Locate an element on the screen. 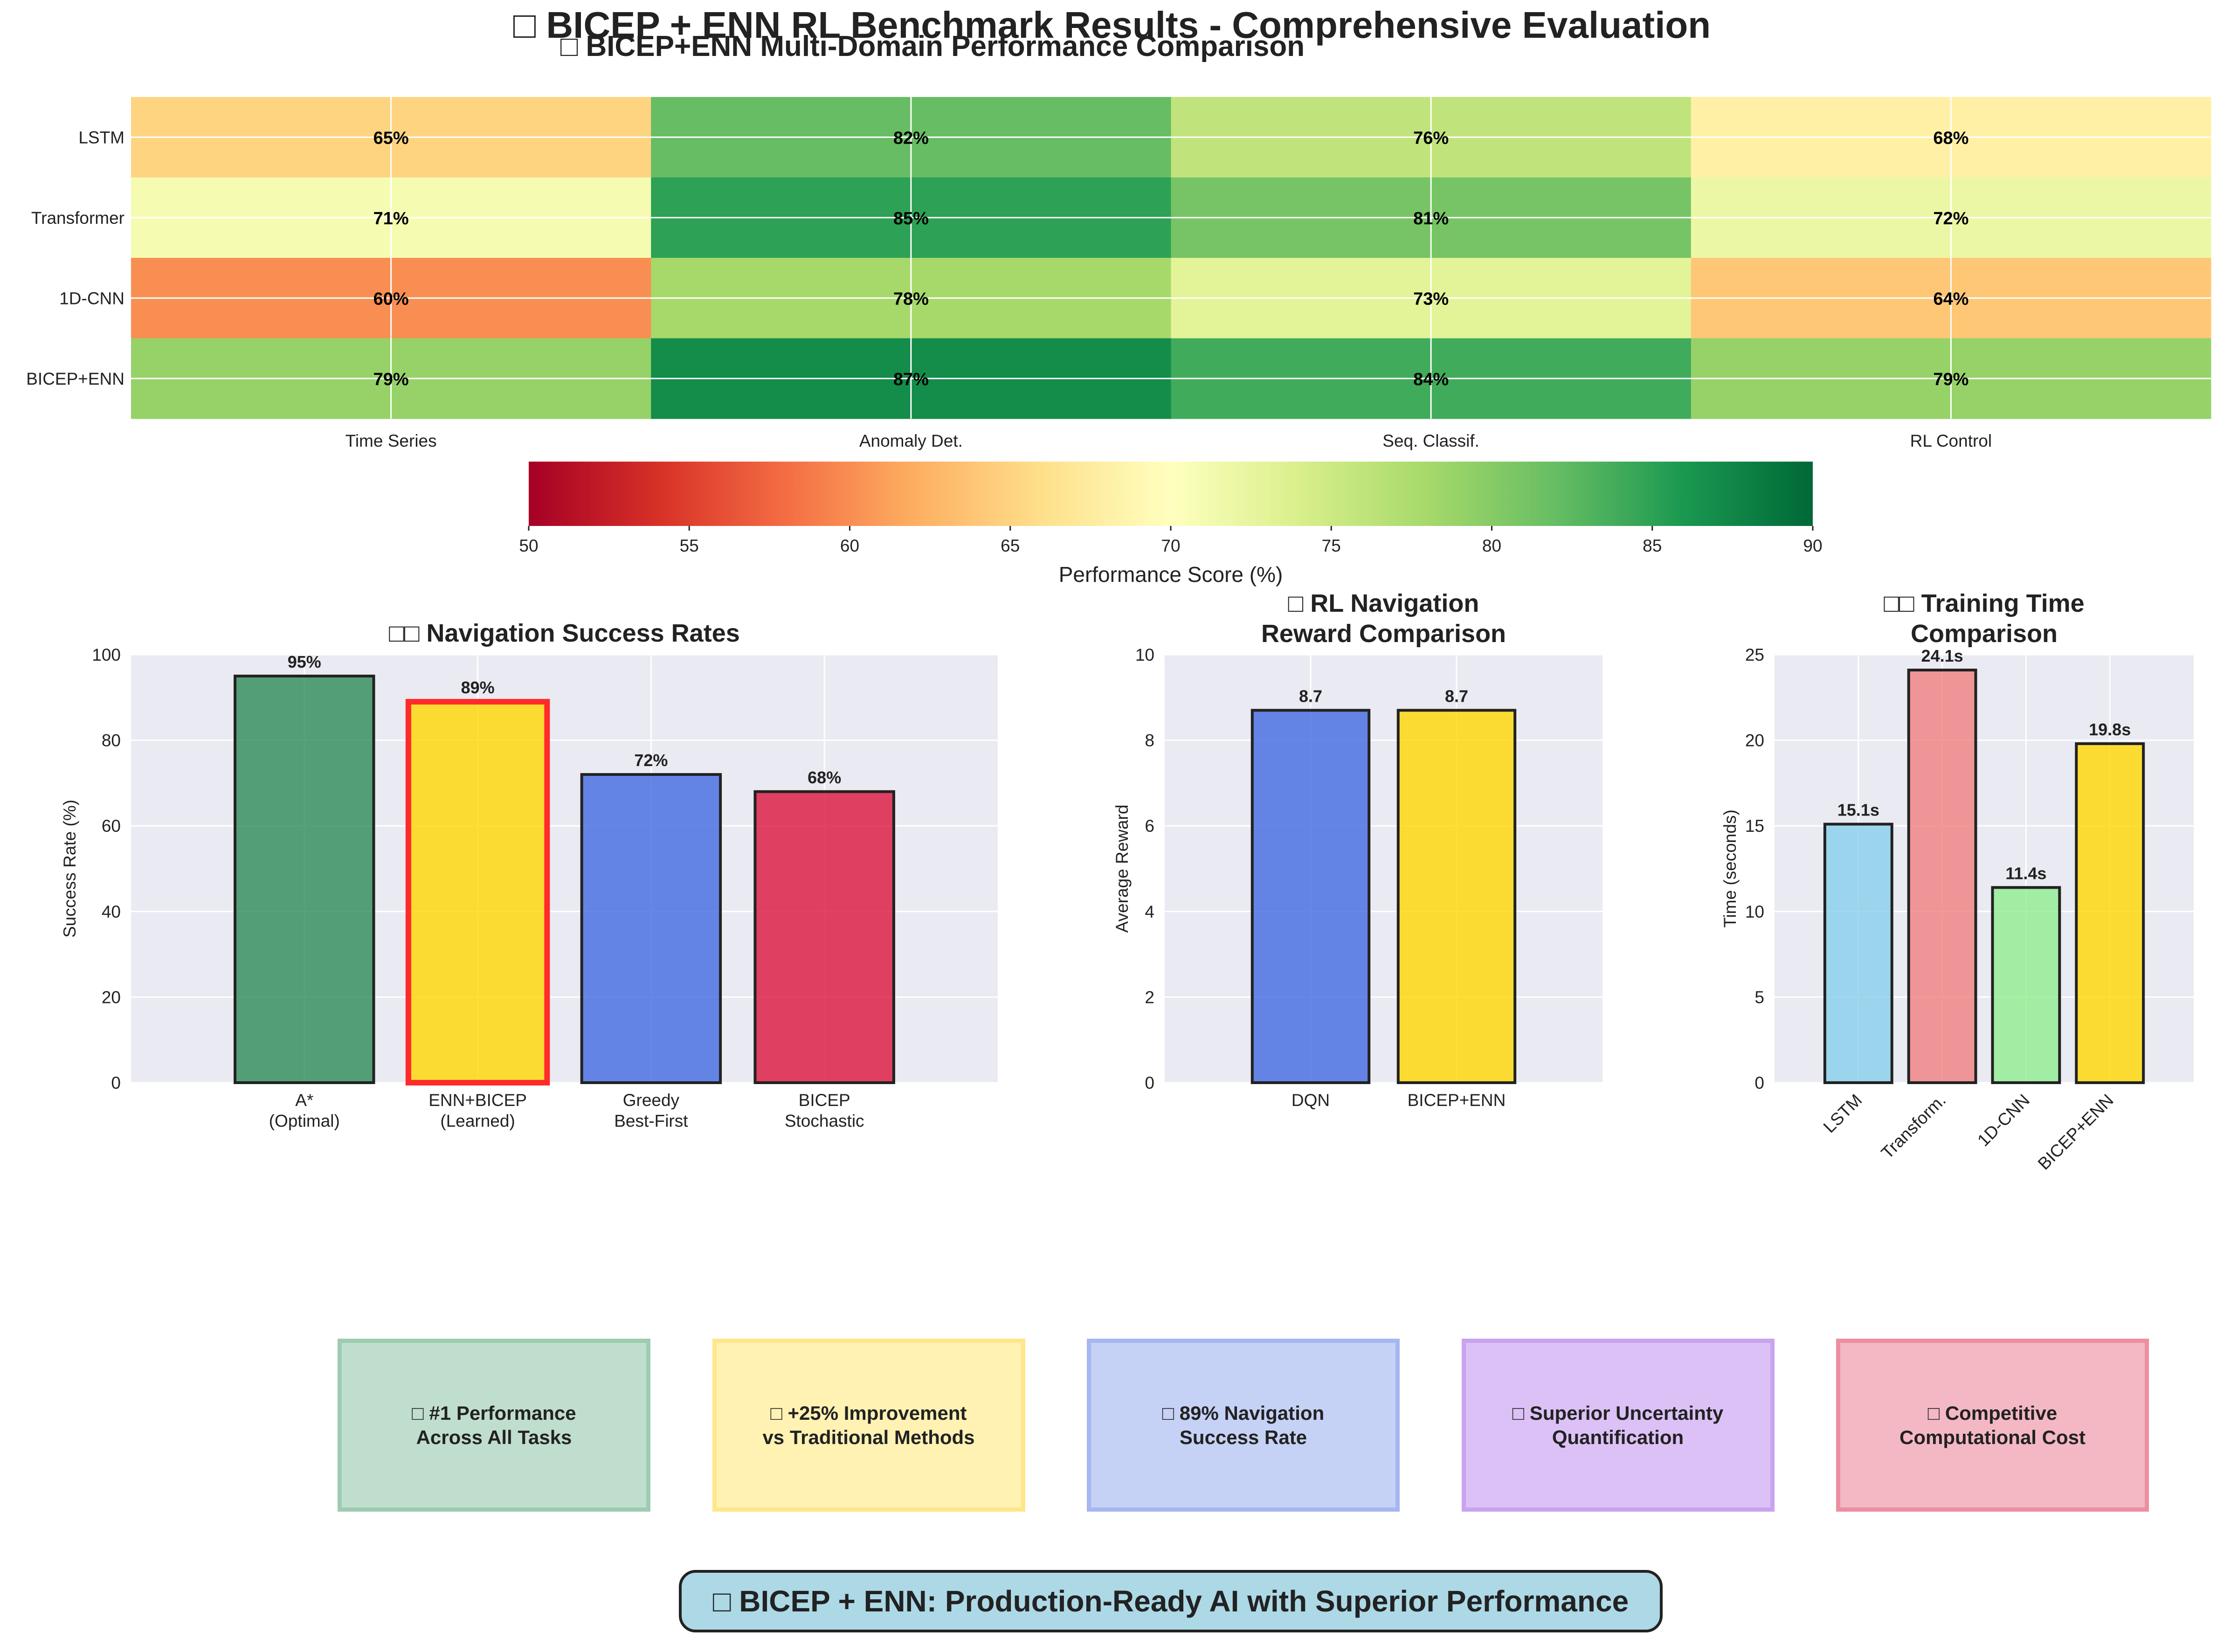 This screenshot has width=2224, height=1652. y-axis-label: Success Rate (%) is located at coordinates (69, 869).